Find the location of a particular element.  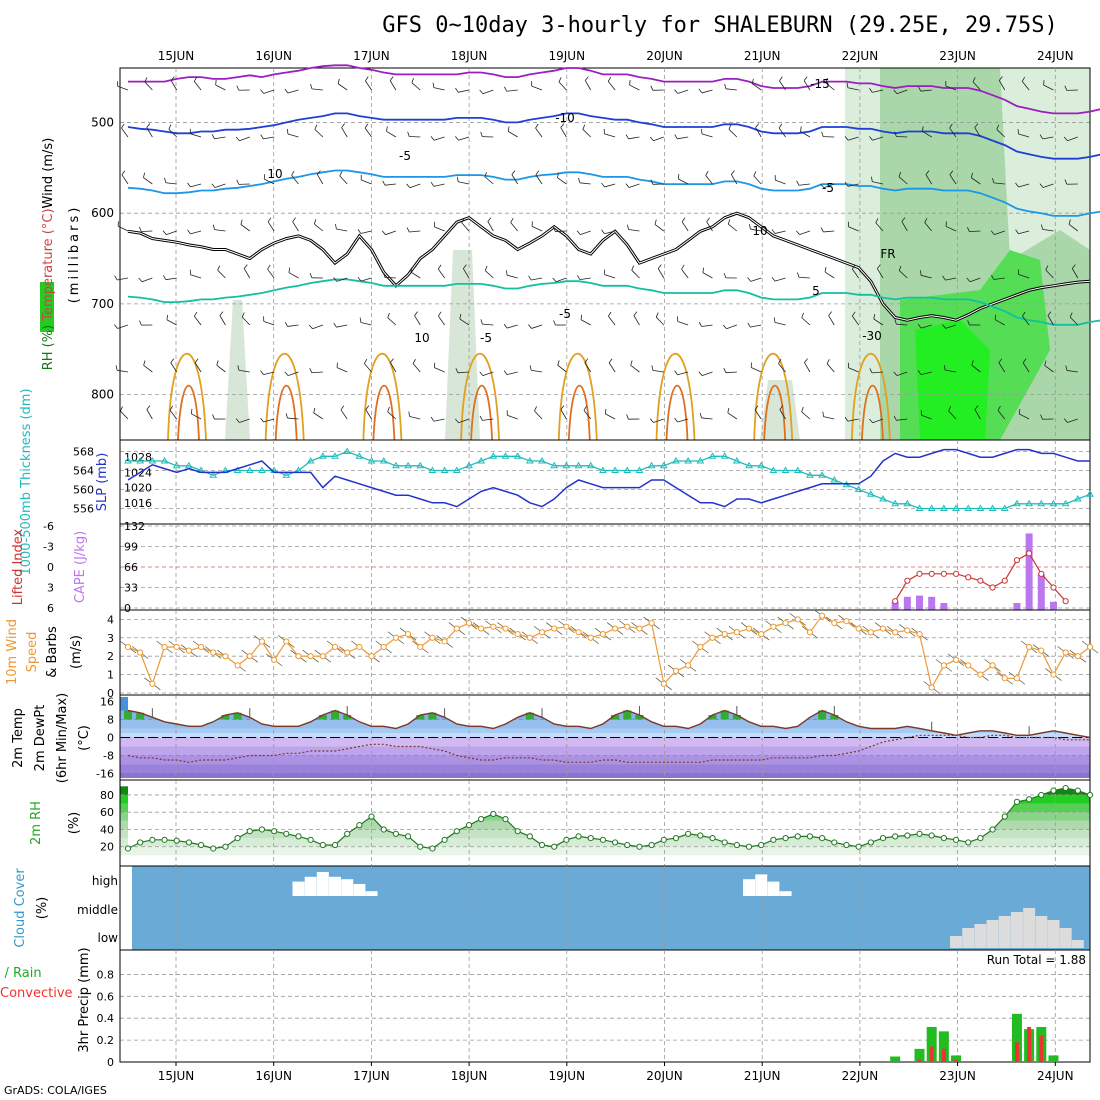

temp-tick-label: -16 is located at coordinates (105, 774).